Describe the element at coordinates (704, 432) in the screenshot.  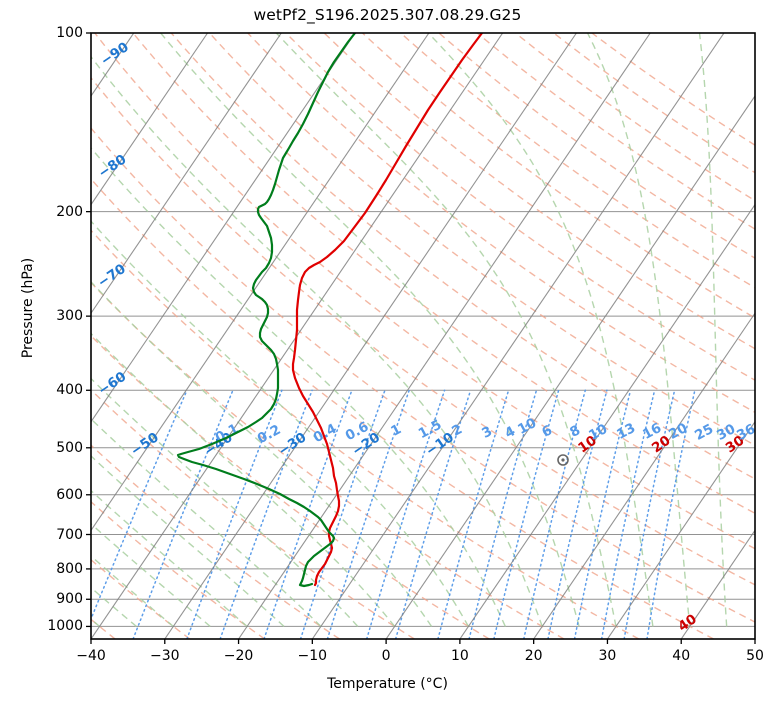
I see `svg-text: 25` at that location.